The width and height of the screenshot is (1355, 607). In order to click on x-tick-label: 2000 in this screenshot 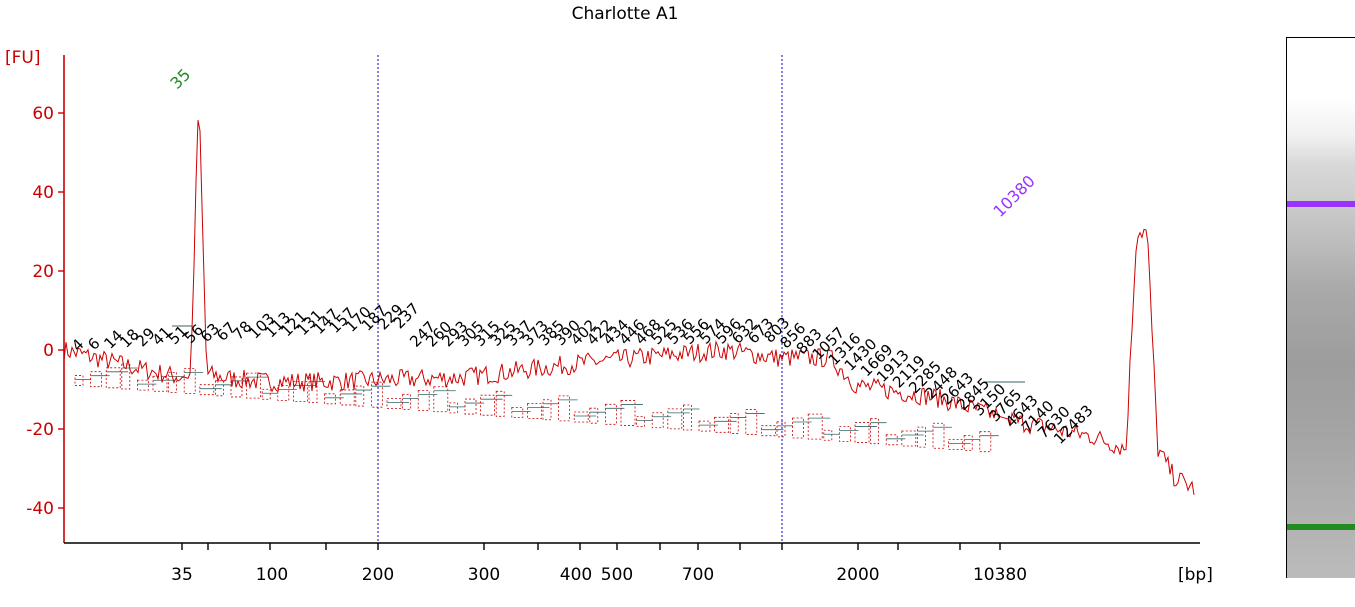, I will do `click(857, 575)`.